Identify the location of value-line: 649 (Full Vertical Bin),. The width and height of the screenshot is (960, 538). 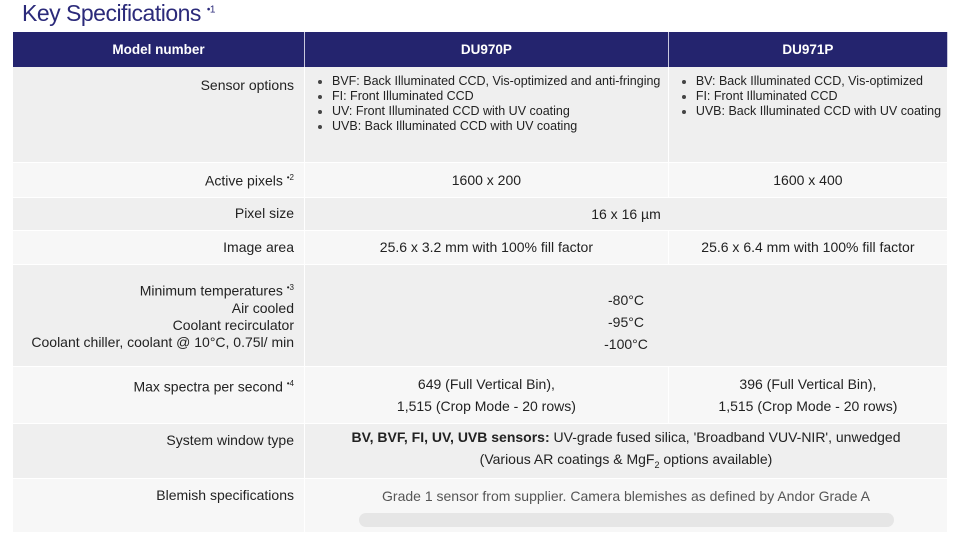
(486, 383).